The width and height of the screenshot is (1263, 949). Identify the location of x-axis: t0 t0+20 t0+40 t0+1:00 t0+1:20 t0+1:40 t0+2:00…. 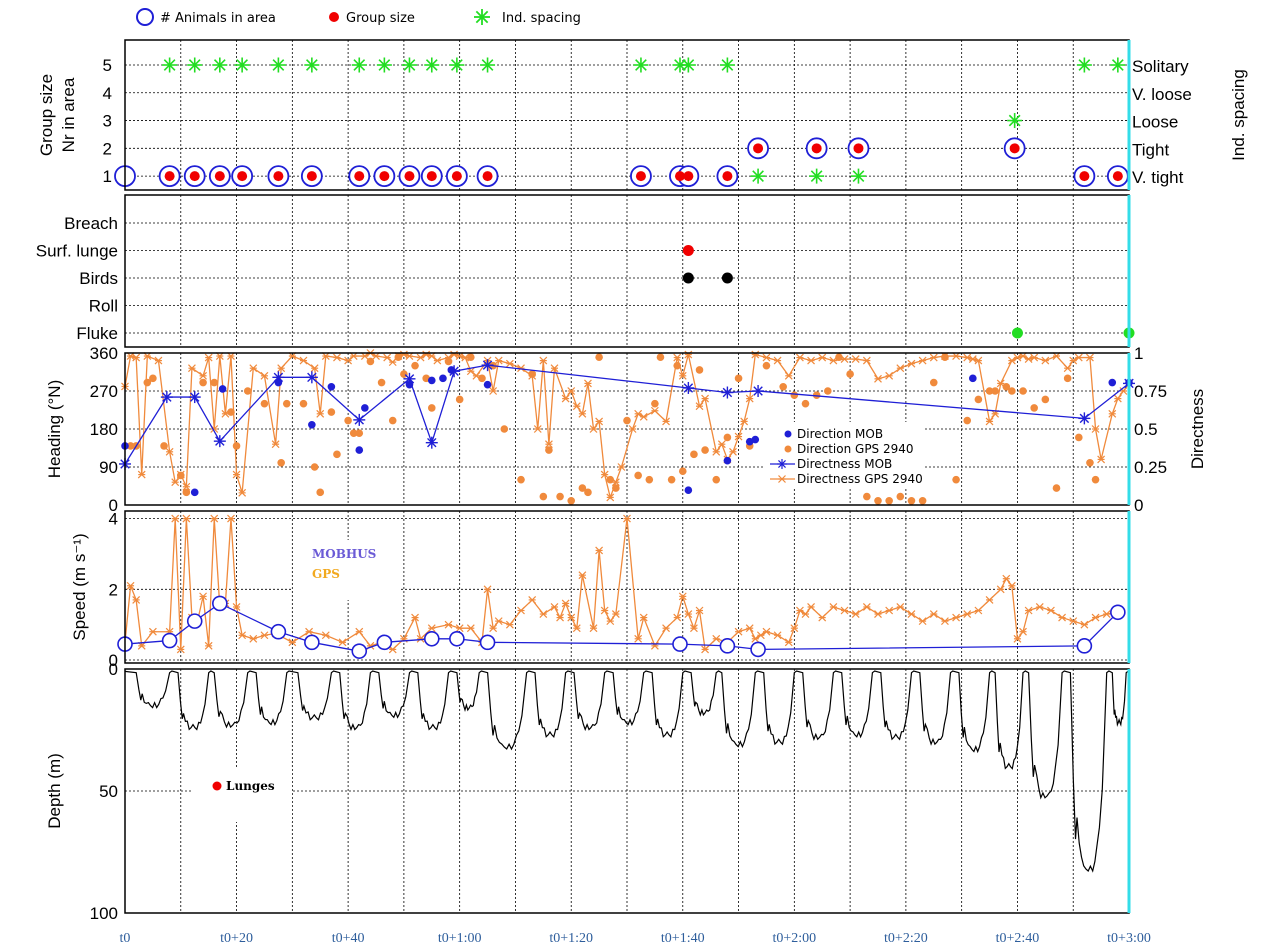
(635, 938).